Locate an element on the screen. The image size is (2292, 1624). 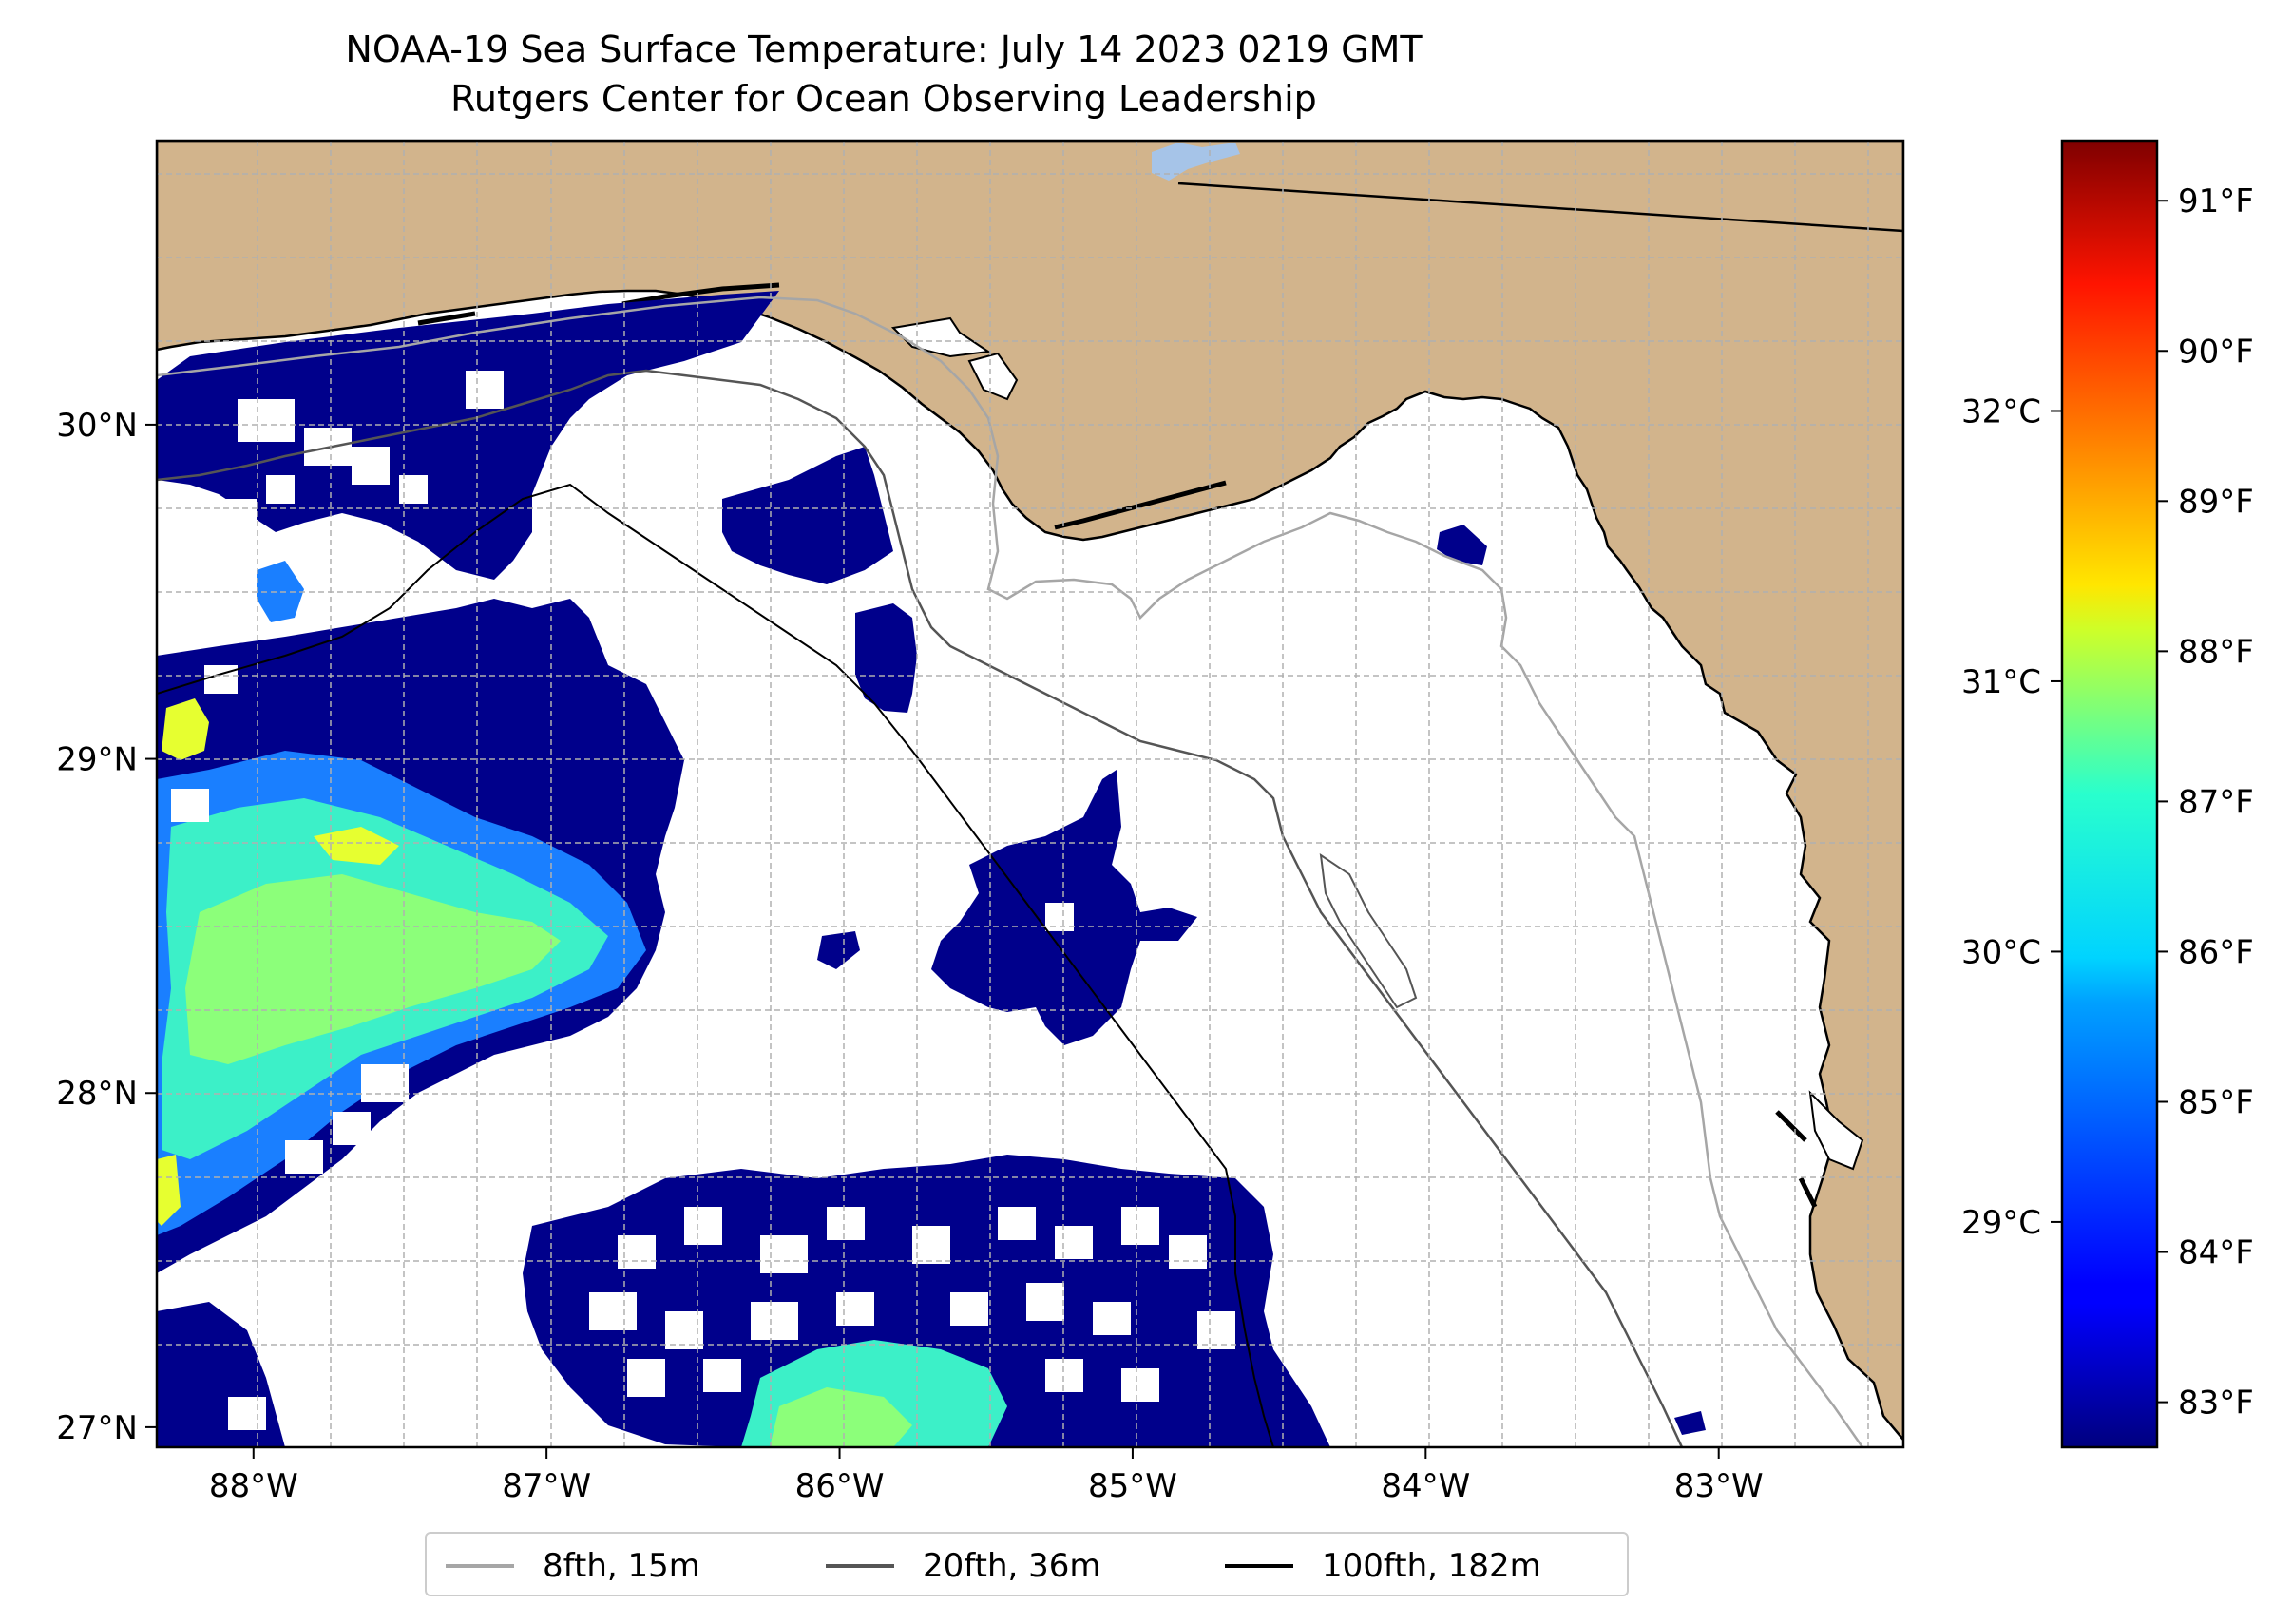
colorbar-f-label: 86°F is located at coordinates (2216, 952).